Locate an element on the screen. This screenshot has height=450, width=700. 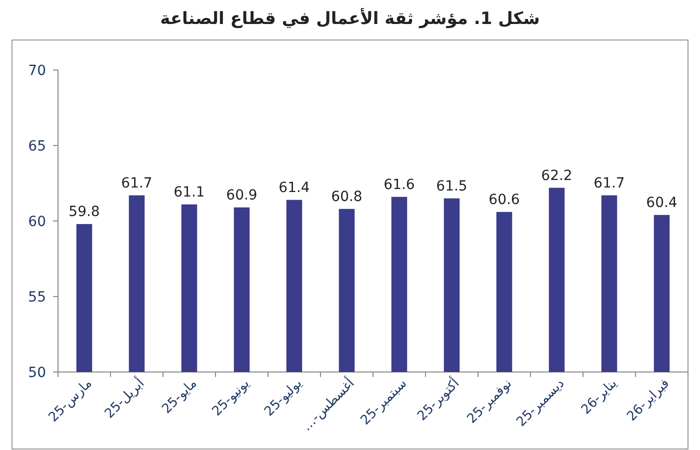
x-tick-label: نوفمبر-25 is located at coordinates (490, 401).